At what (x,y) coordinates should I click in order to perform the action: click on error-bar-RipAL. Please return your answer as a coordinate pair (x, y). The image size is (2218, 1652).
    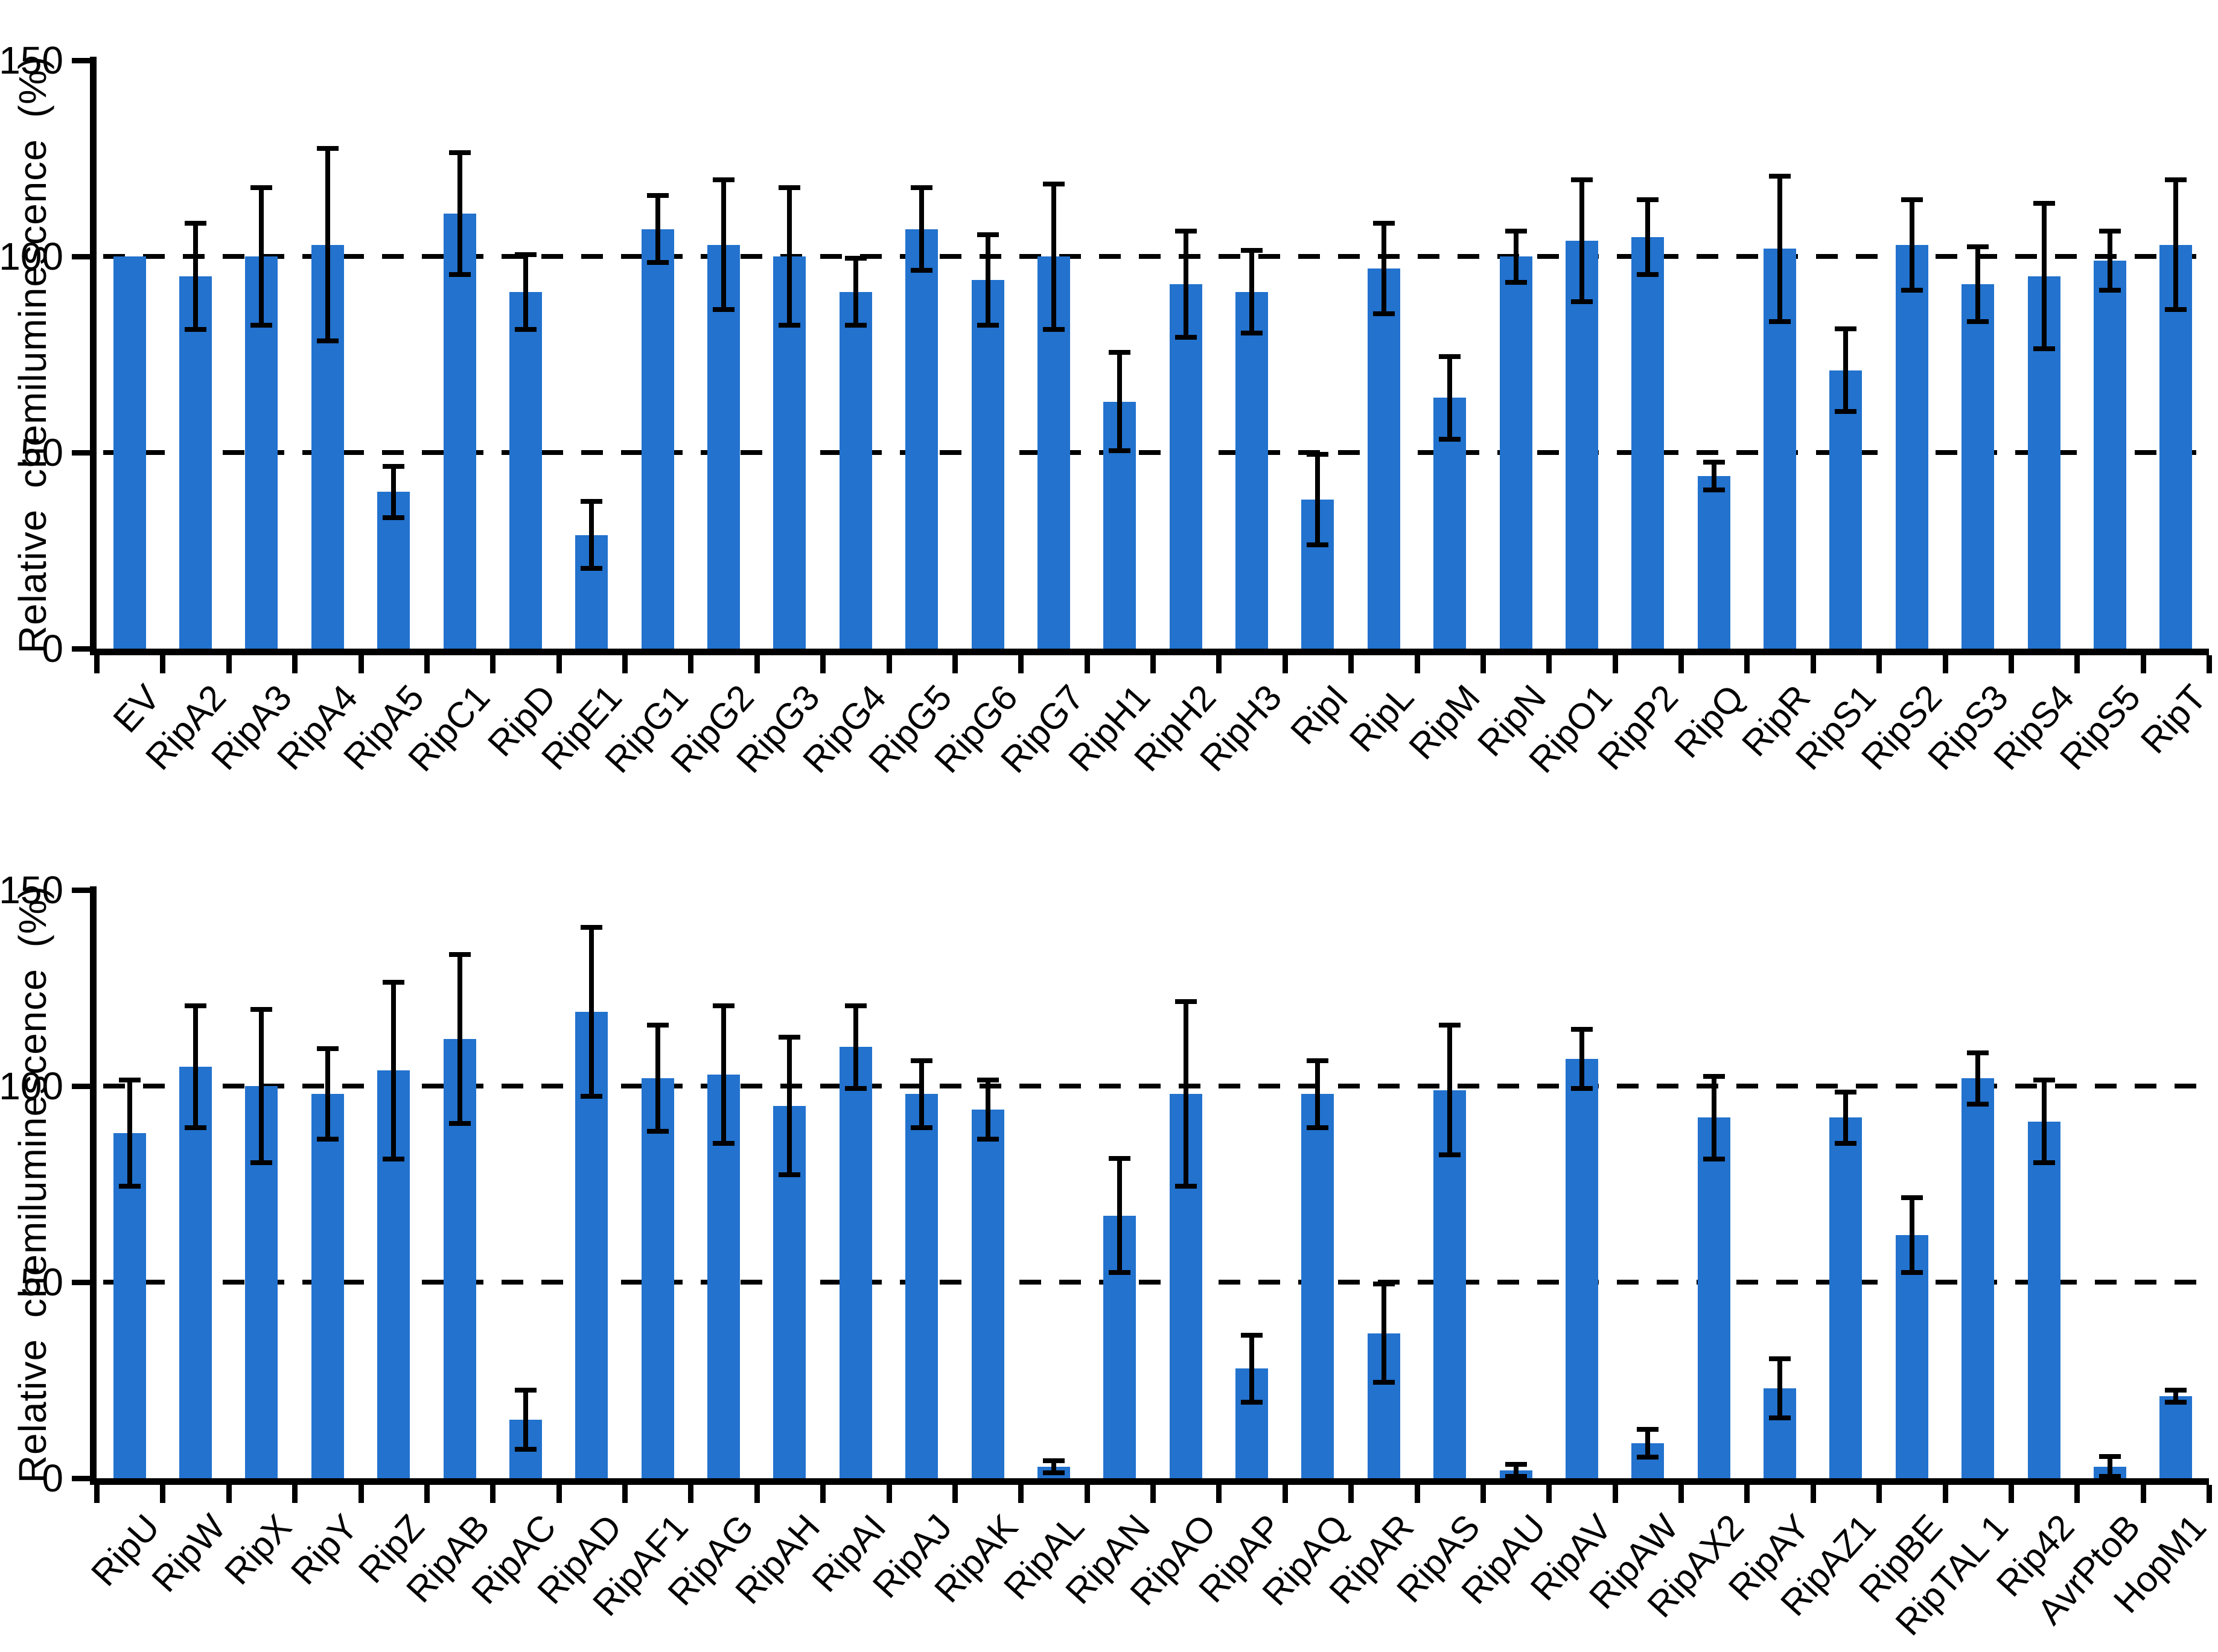
    Looking at the image, I should click on (1053, 1466).